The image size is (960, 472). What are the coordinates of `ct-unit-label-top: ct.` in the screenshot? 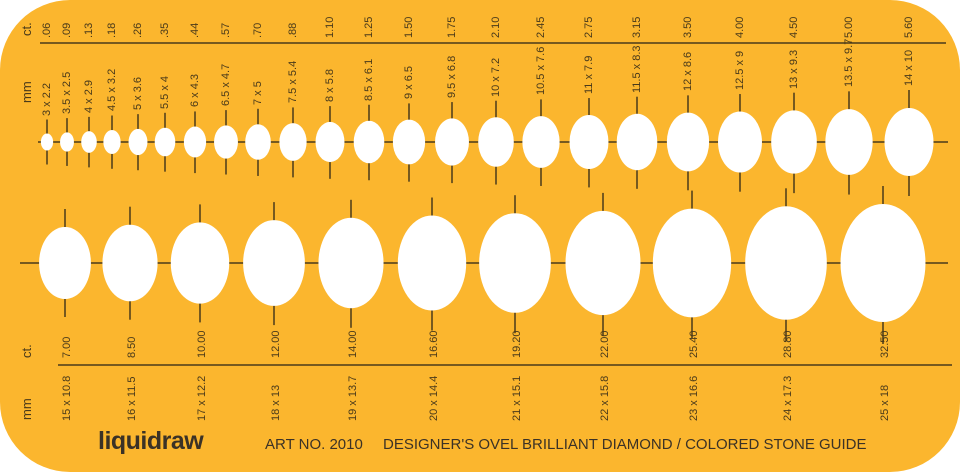 It's located at (26, 29).